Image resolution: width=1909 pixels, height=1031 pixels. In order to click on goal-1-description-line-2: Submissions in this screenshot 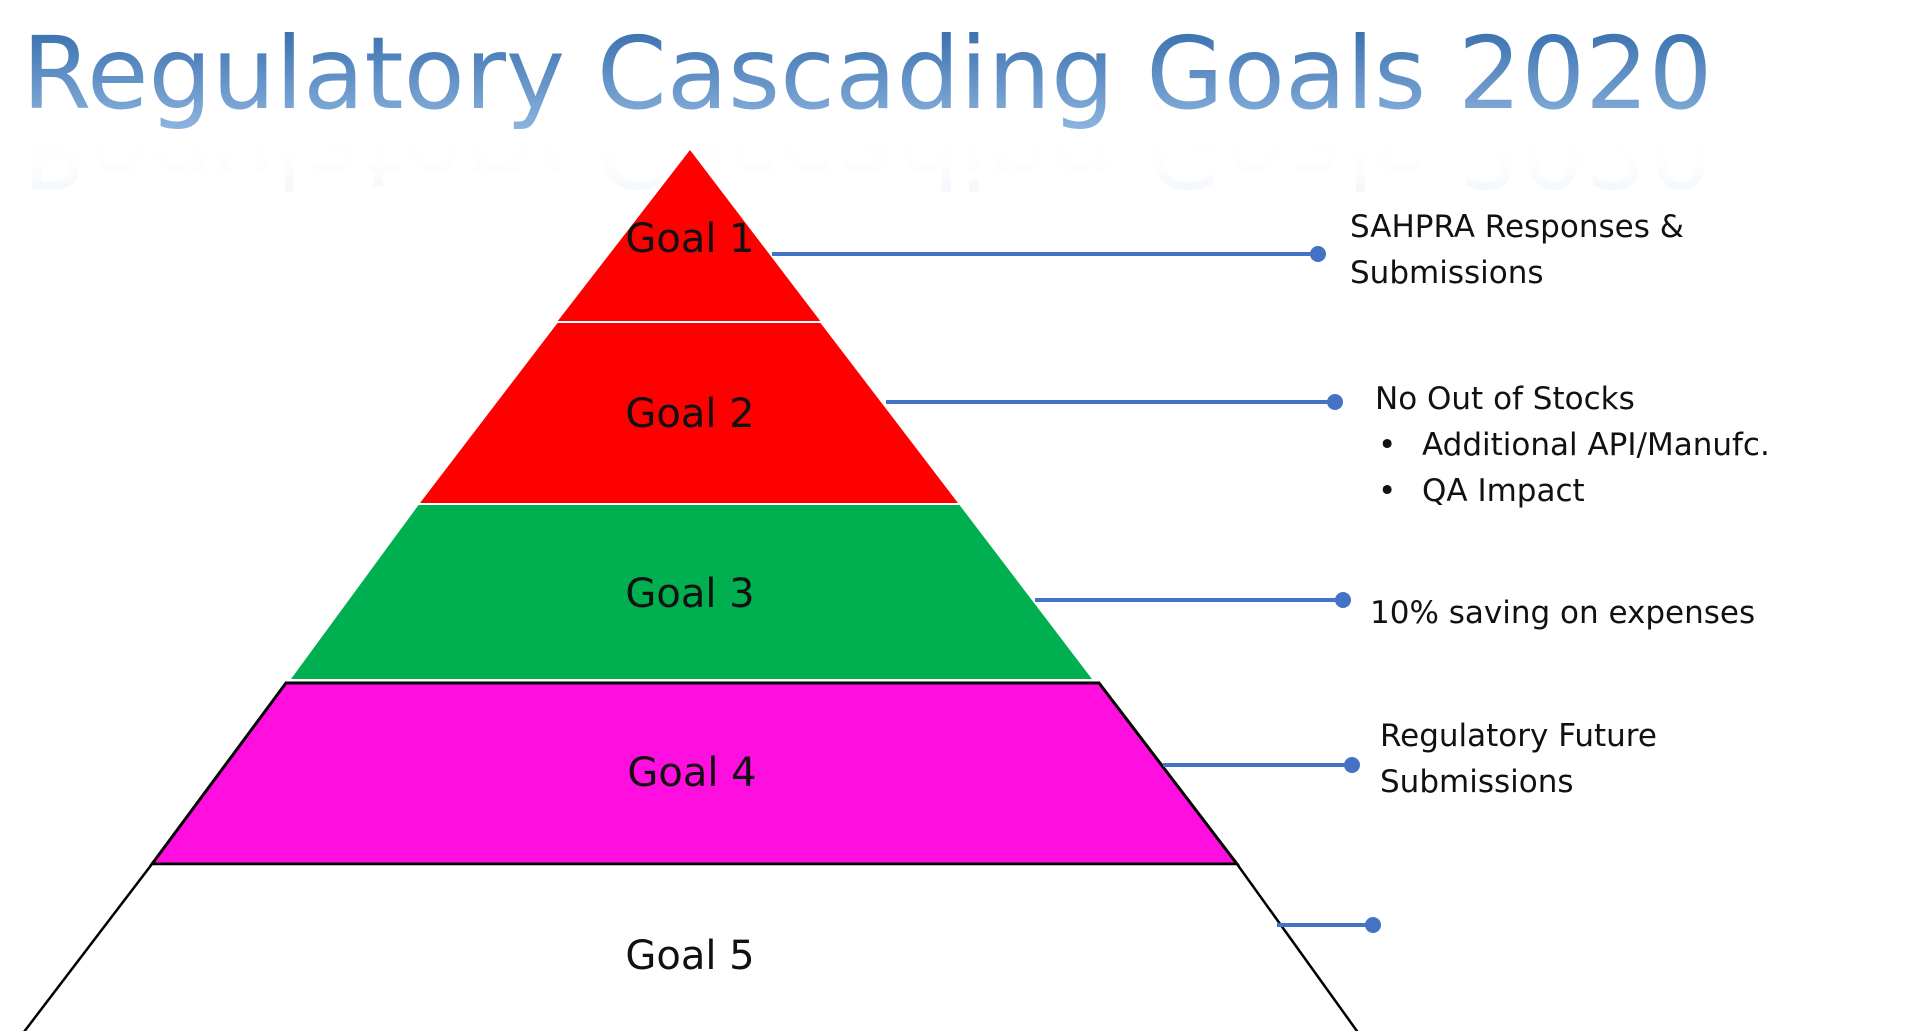, I will do `click(1447, 273)`.